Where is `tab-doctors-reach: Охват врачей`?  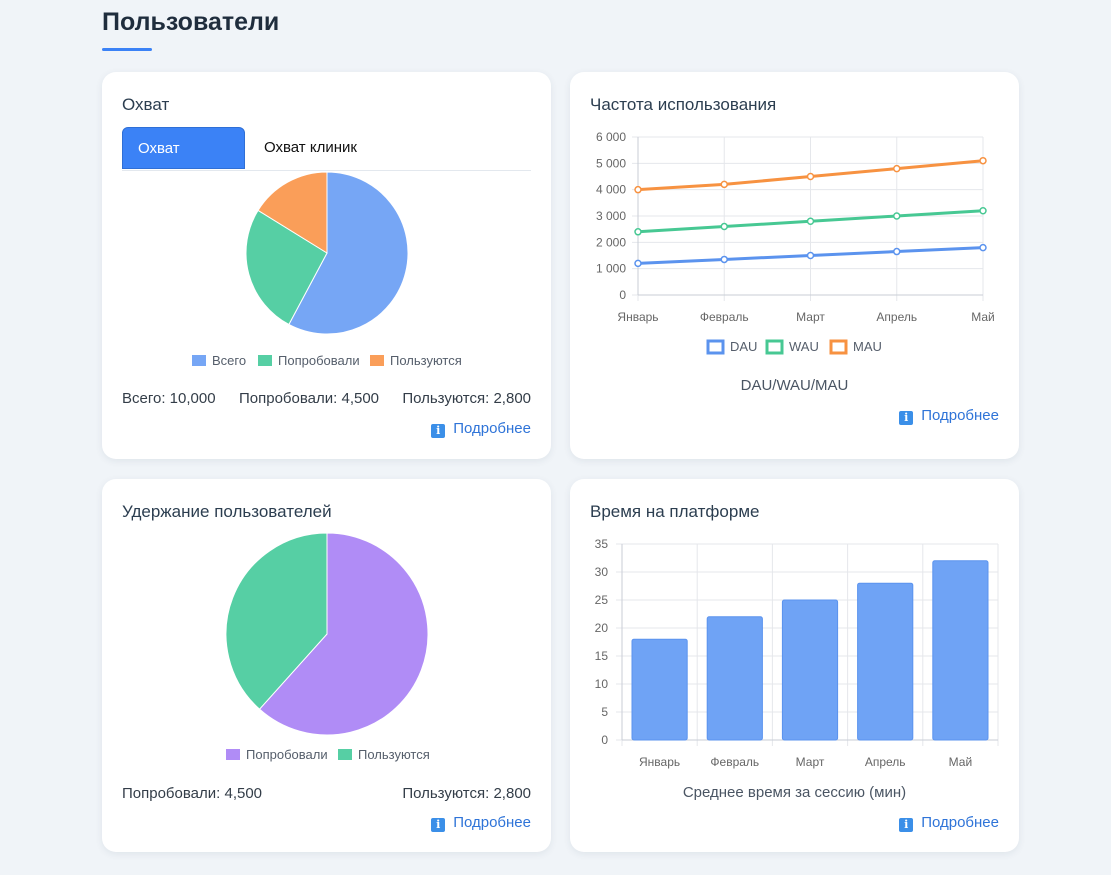
tab-doctors-reach: Охват врачей is located at coordinates (183, 163).